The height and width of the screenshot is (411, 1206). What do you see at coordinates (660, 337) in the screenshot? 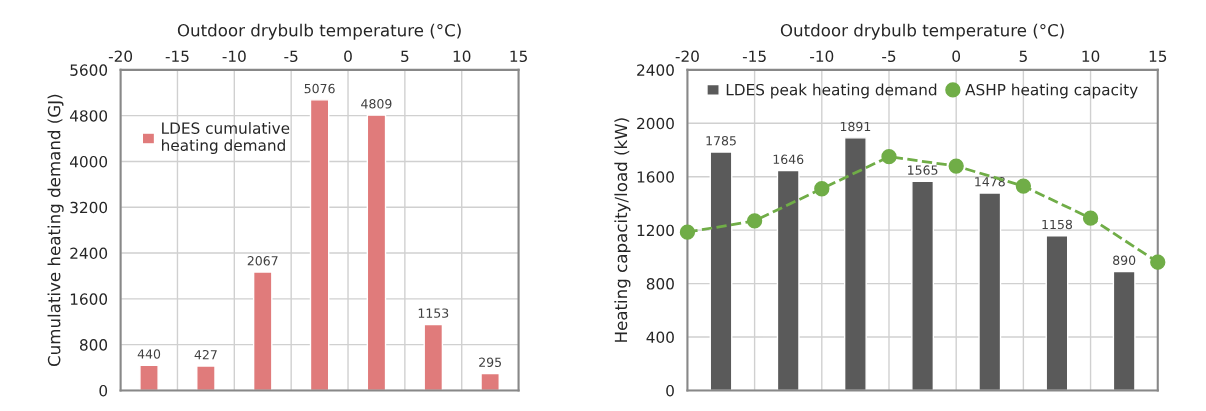
I see `y-tick-label: 400` at bounding box center [660, 337].